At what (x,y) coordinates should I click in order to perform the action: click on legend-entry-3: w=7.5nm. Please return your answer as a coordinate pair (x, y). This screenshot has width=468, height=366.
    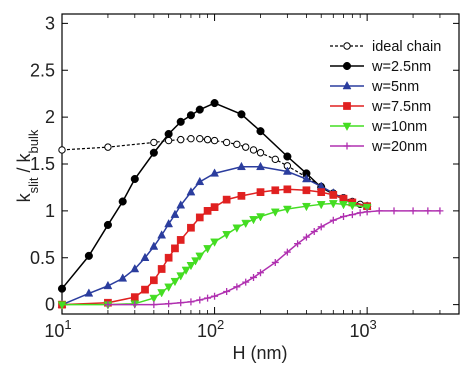
    Looking at the image, I should click on (380, 107).